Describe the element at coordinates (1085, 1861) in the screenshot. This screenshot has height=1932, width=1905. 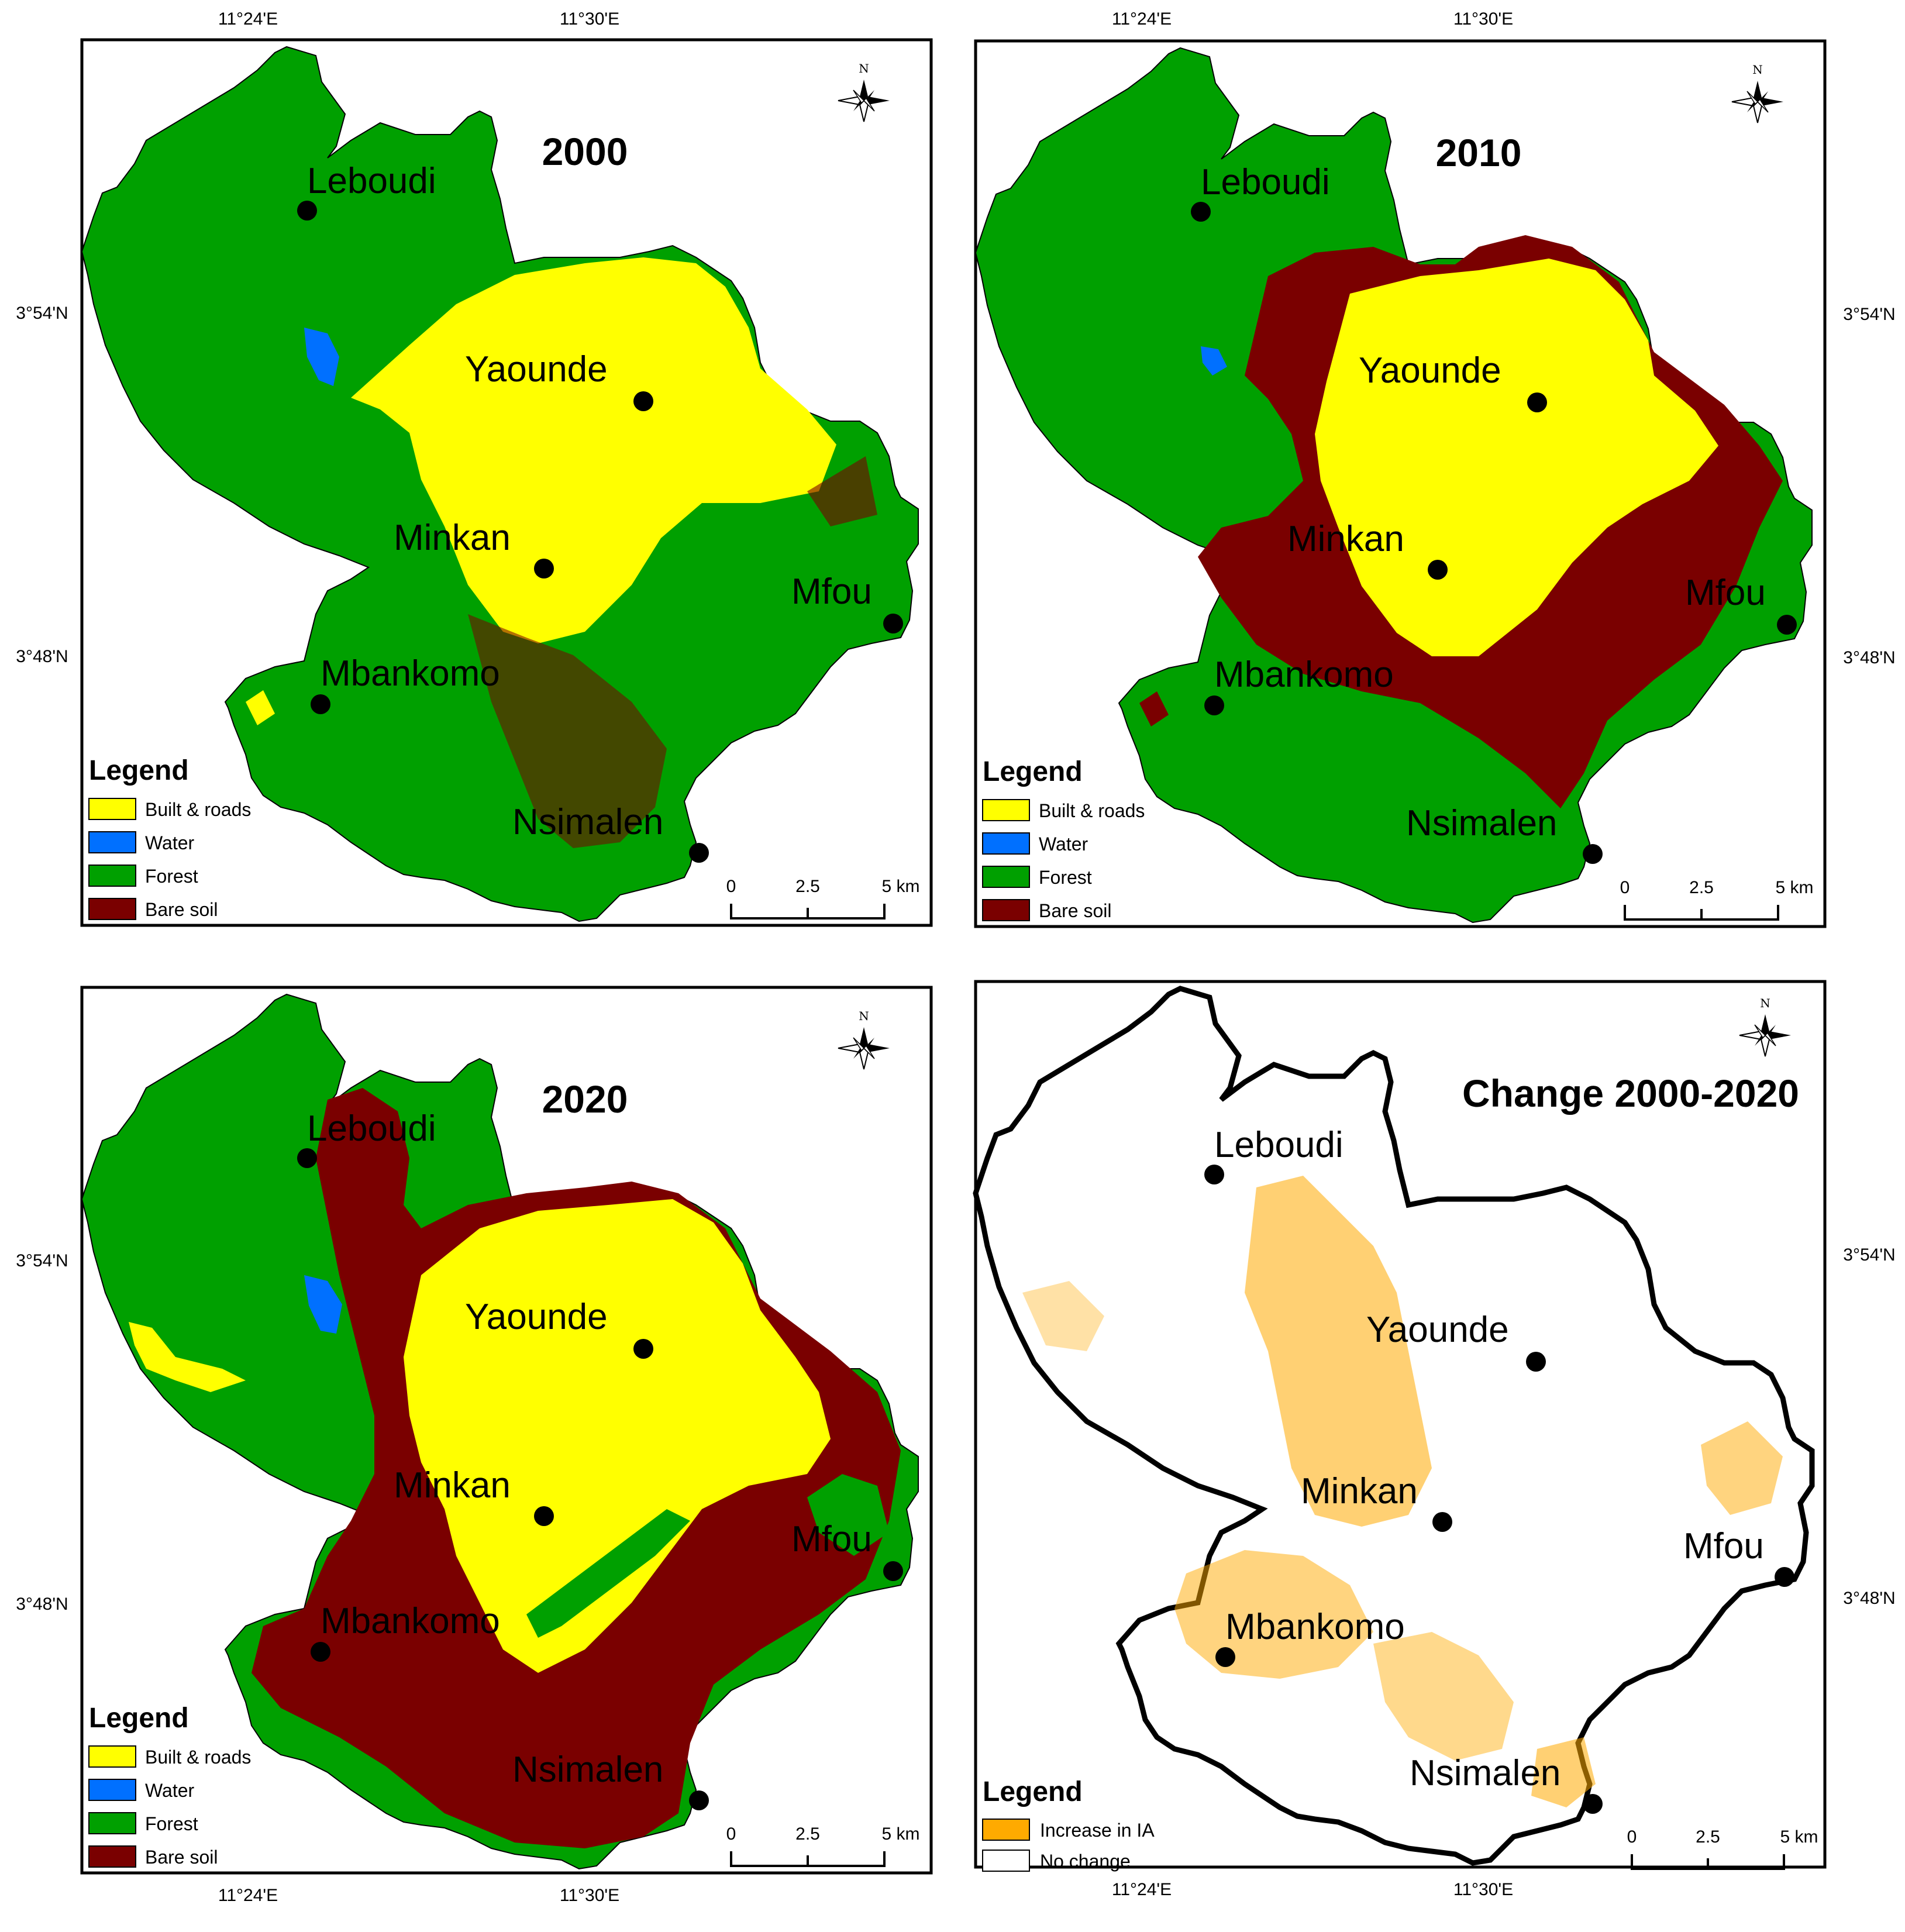
I see `legend-label: No change` at that location.